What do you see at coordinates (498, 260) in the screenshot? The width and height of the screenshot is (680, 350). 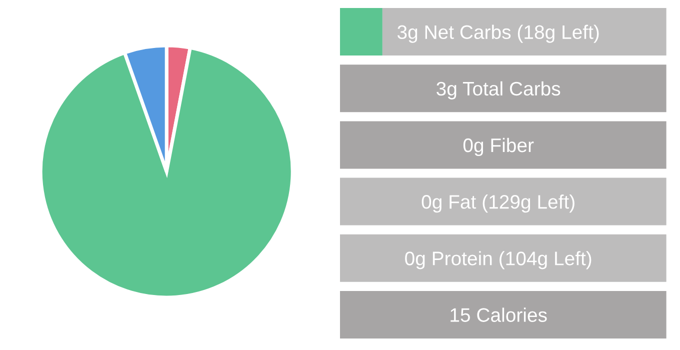 I see `y-tick-label: 0g Protein (104g Left)` at bounding box center [498, 260].